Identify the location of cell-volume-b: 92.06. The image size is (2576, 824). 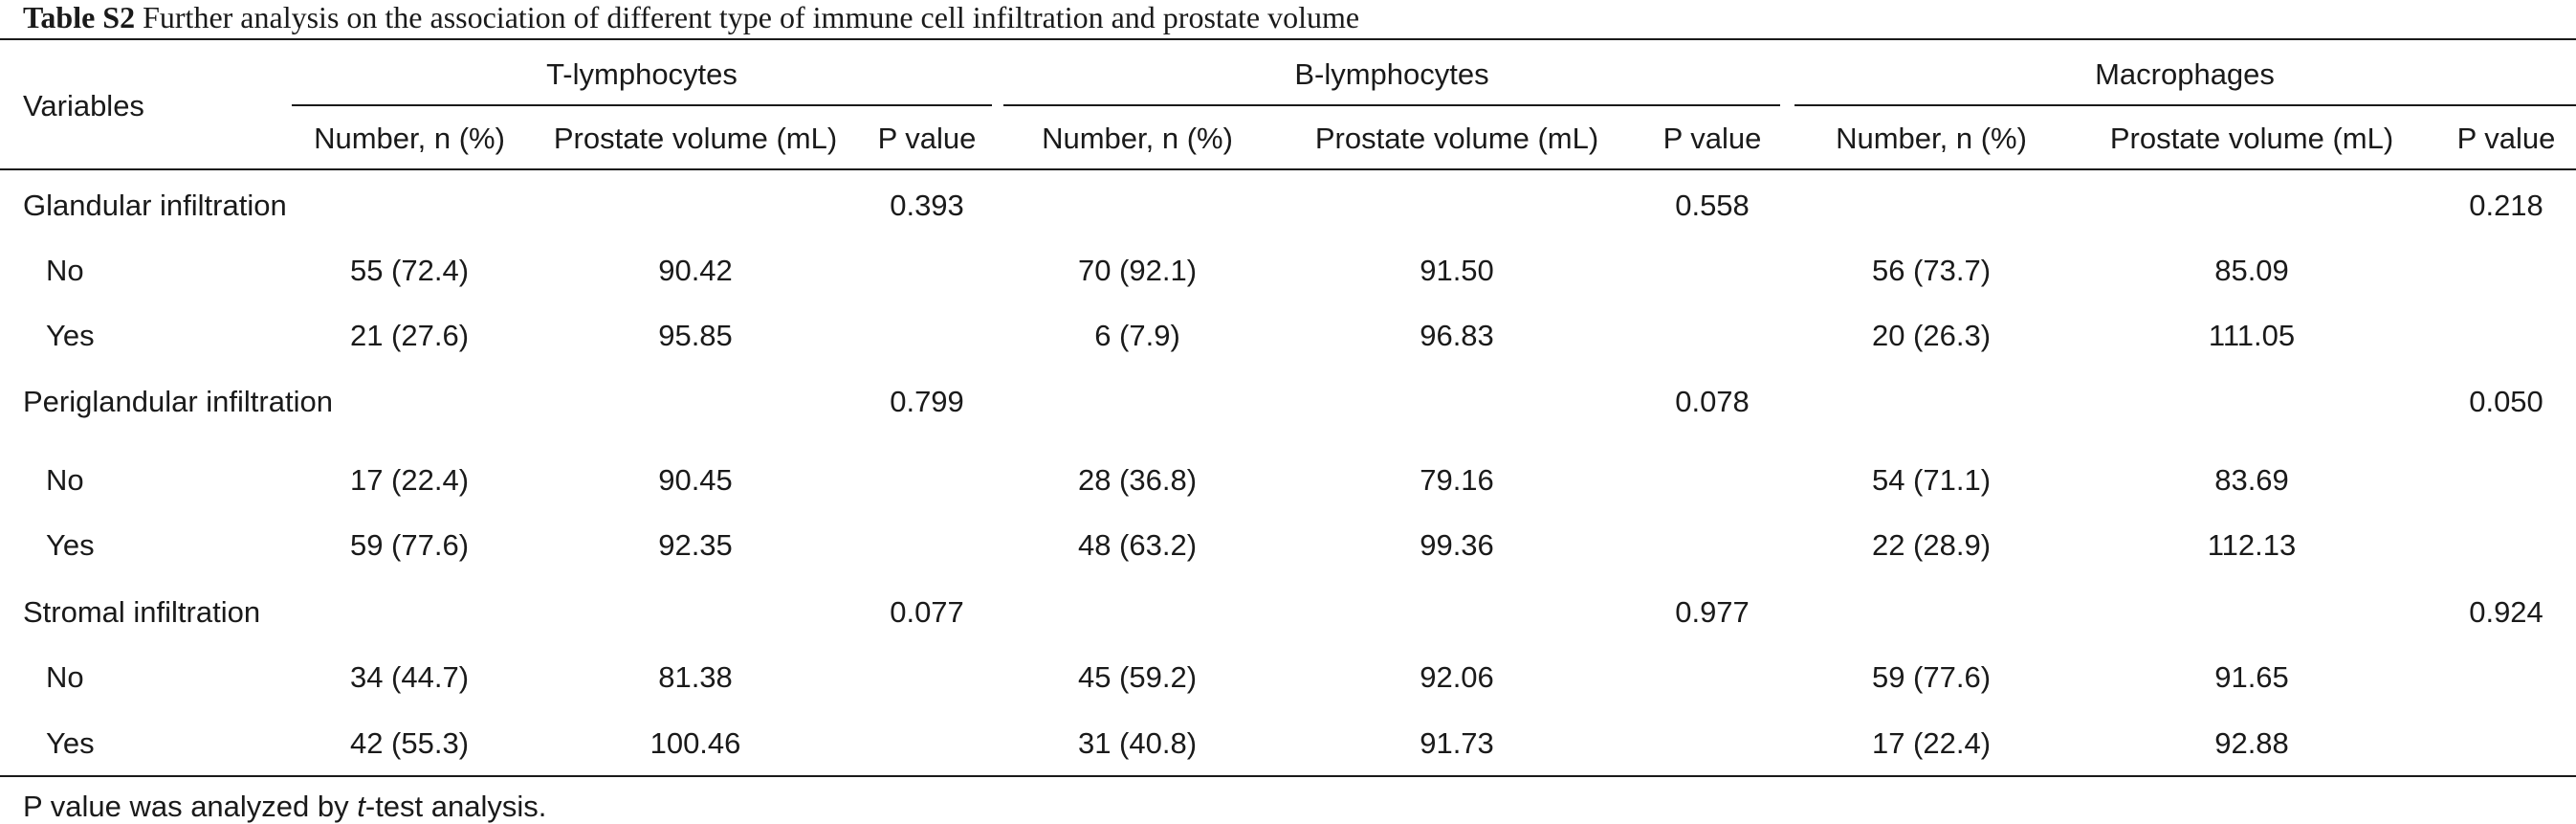
(1457, 677).